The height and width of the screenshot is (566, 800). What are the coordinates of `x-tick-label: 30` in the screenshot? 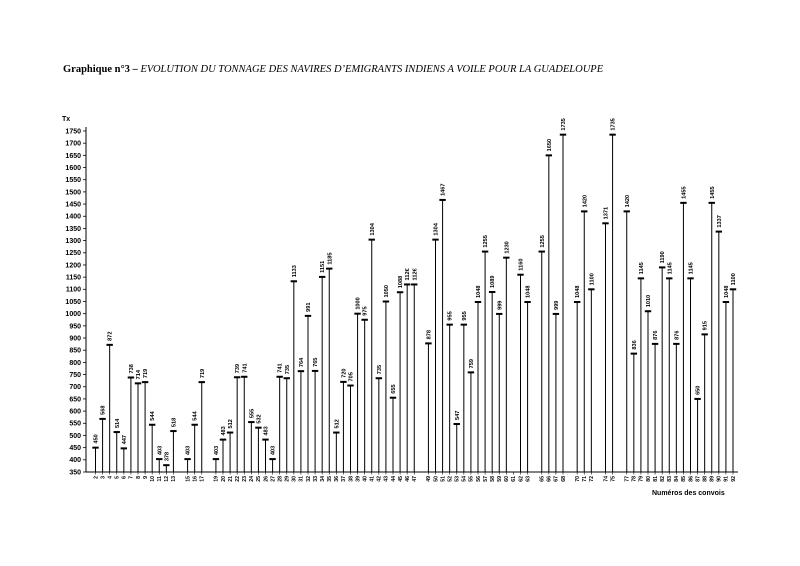 It's located at (295, 479).